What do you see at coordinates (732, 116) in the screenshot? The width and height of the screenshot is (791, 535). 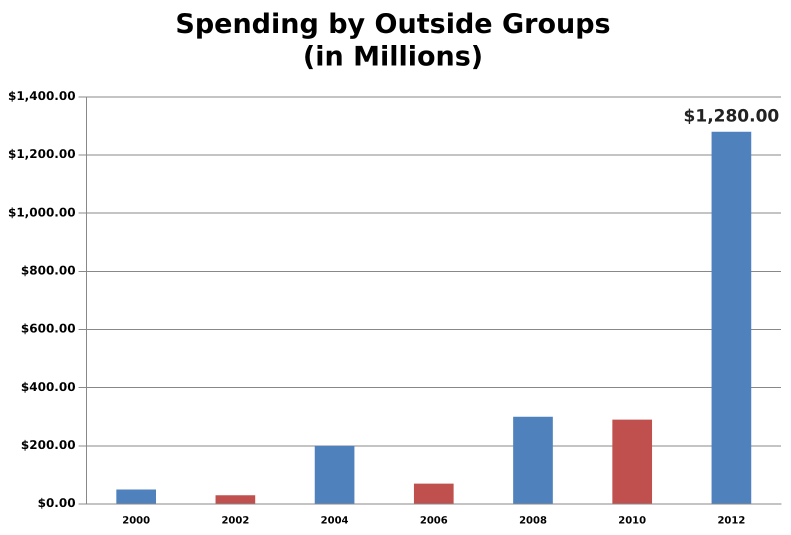 I see `data-label: $1,280.00` at bounding box center [732, 116].